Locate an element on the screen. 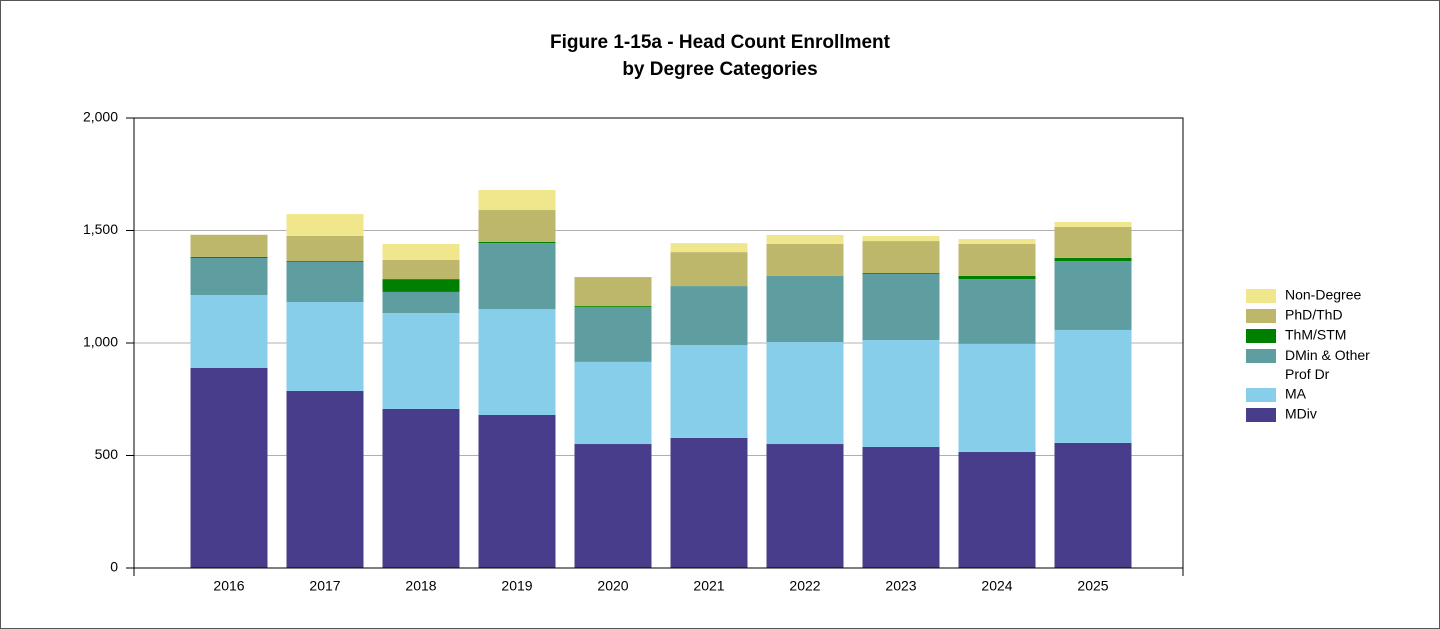  legend-label: MDiv is located at coordinates (1301, 414).